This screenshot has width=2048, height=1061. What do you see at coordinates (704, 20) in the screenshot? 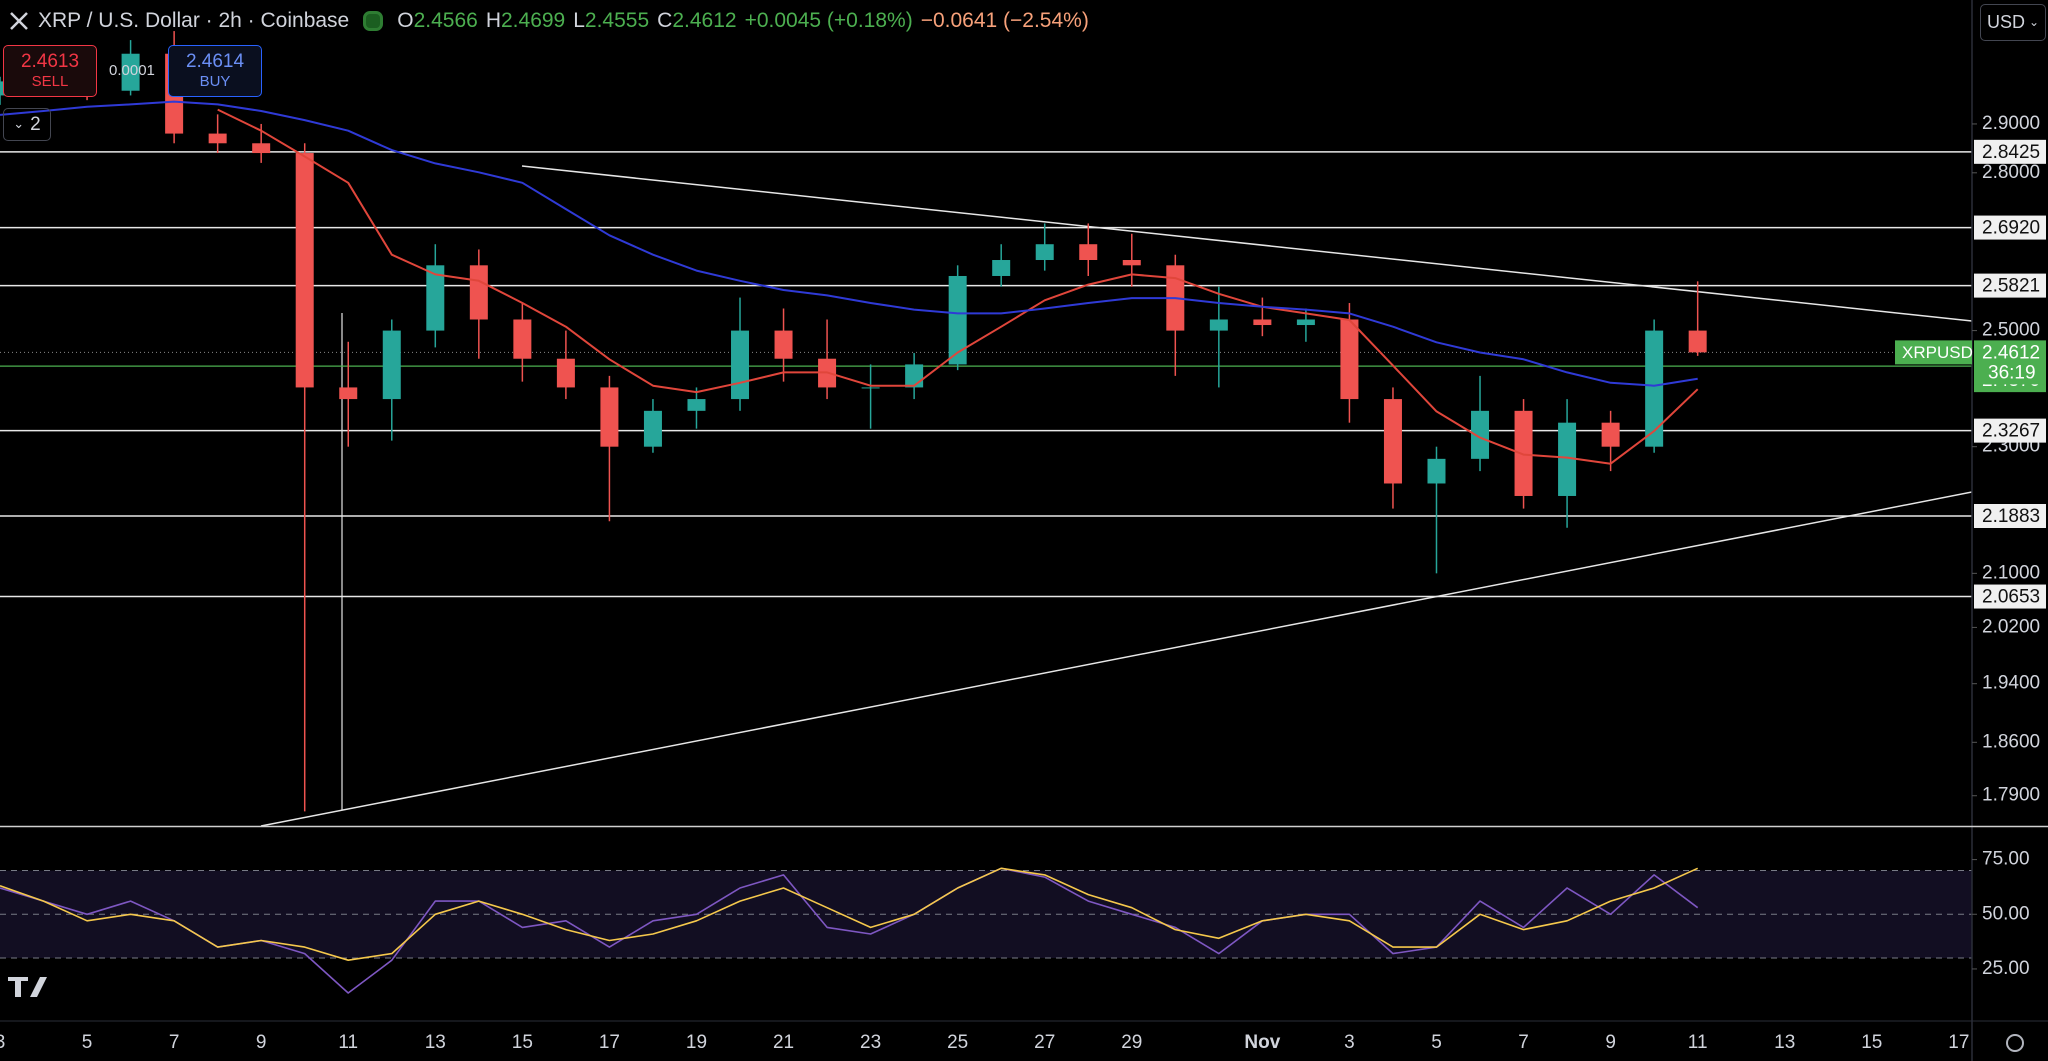
I see `ohlc-value: 2.4612` at bounding box center [704, 20].